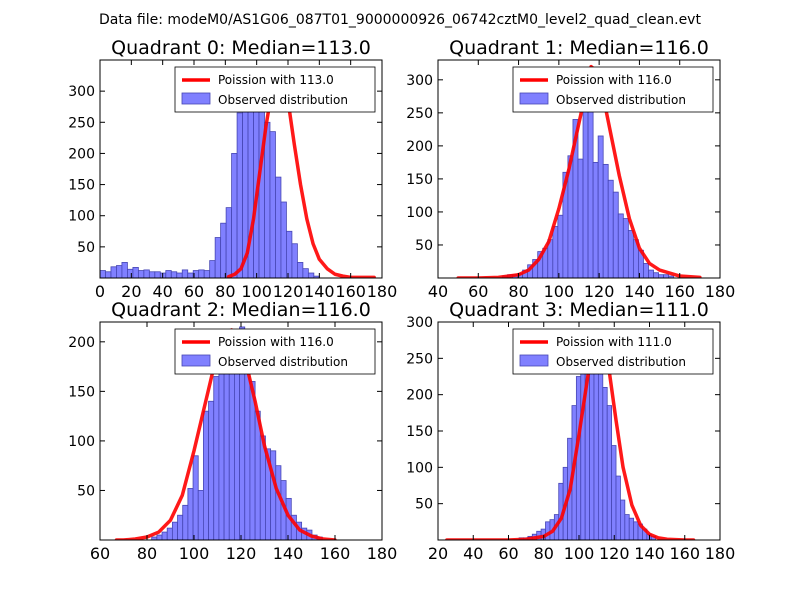  I want to click on legend: Poission with 113.0 Observed distribution, so click(275, 89).